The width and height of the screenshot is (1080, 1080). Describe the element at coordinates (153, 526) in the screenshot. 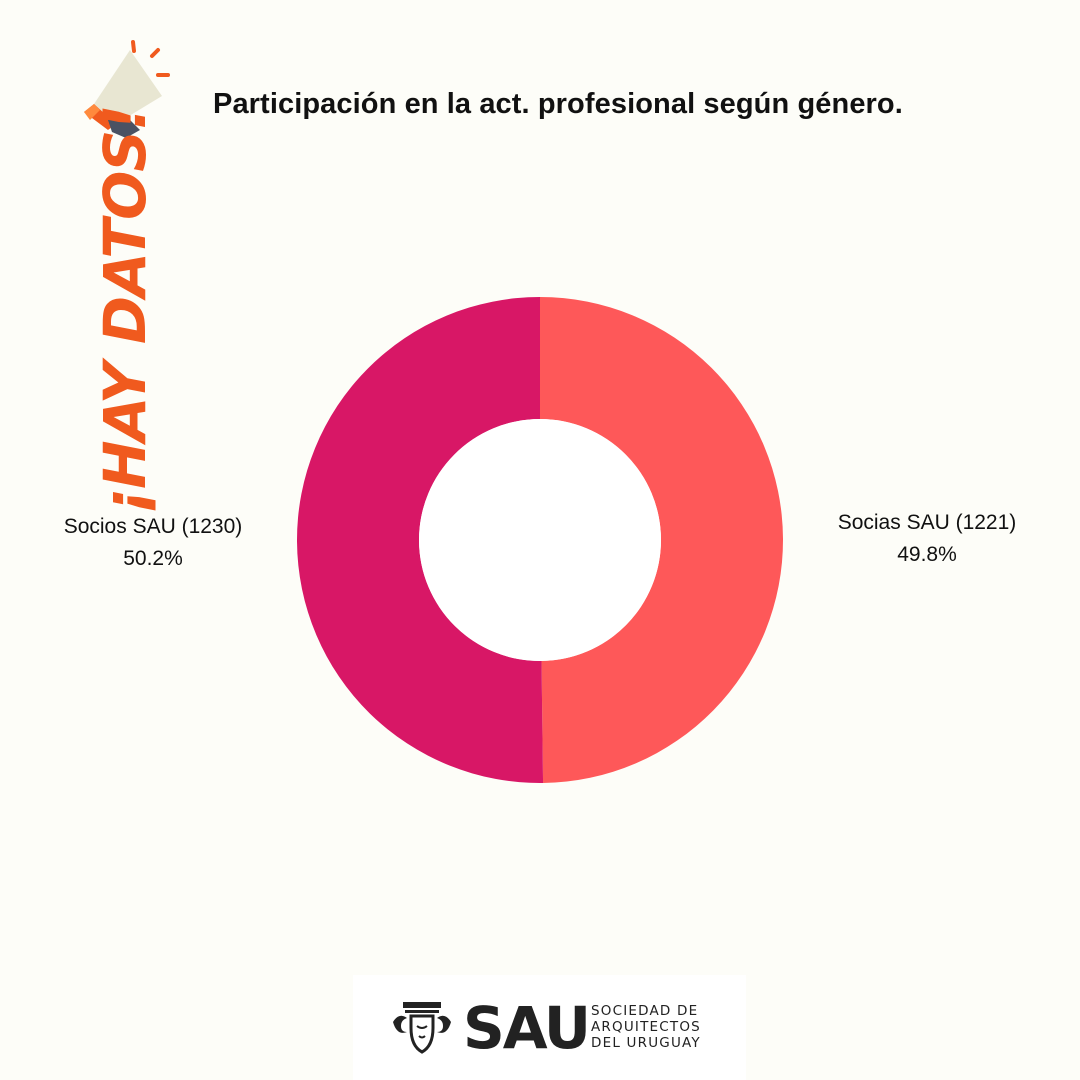

I see `slice-name-socios: Socios SAU (1230)` at that location.